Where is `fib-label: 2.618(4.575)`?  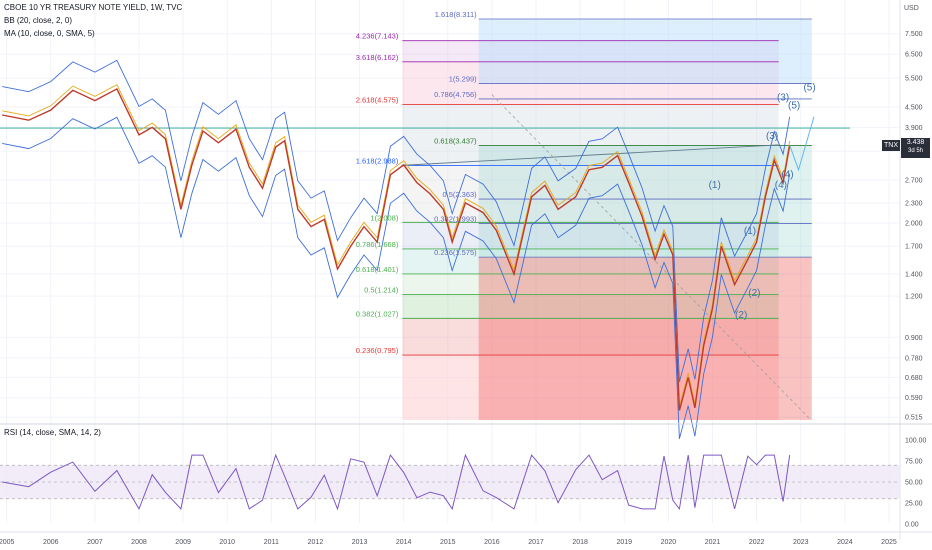
fib-label: 2.618(4.575) is located at coordinates (377, 99).